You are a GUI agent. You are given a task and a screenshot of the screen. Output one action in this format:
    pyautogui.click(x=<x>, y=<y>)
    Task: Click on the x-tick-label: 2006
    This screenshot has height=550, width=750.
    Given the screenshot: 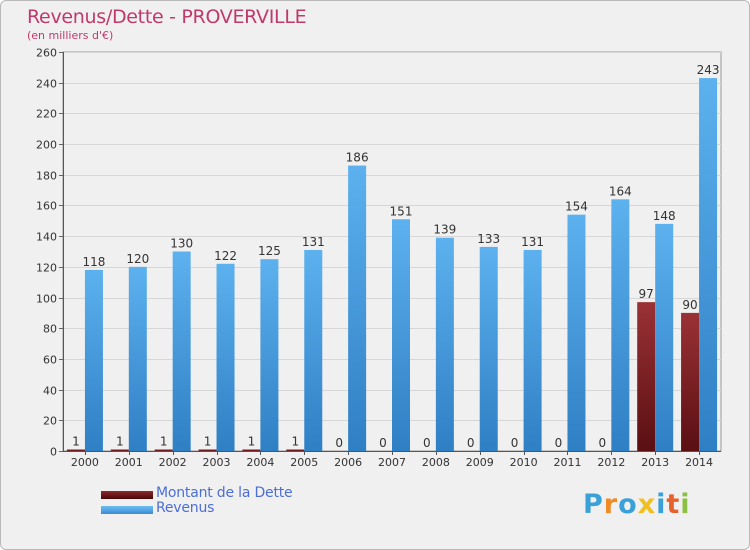 What is the action you would take?
    pyautogui.click(x=348, y=462)
    